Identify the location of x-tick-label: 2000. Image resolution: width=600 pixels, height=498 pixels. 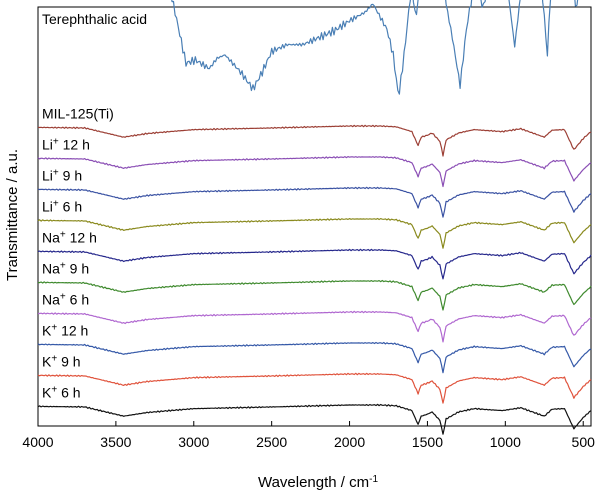
(349, 442).